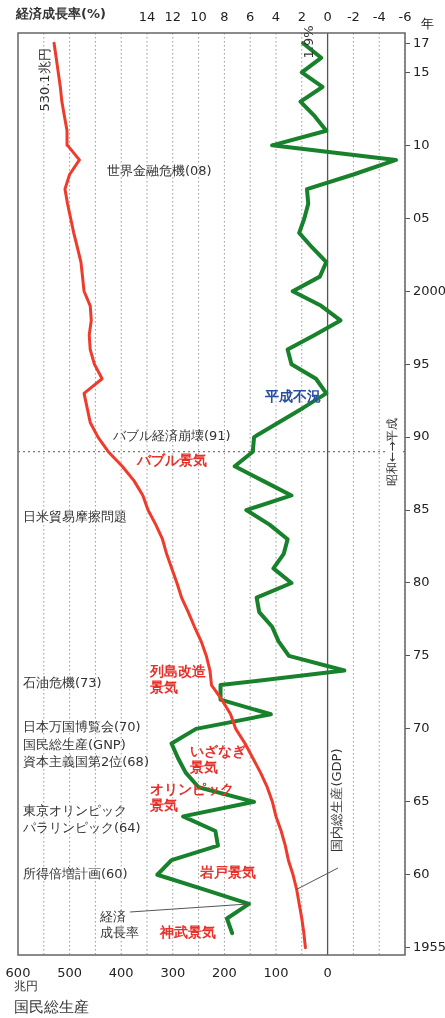  What do you see at coordinates (119, 925) in the screenshot?
I see `text: 経済成長率` at bounding box center [119, 925].